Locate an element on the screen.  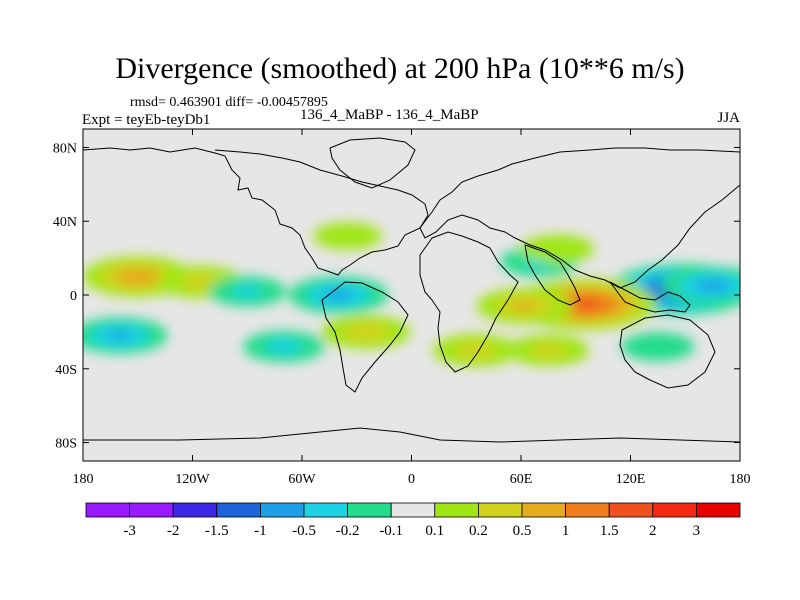
colorbar-label-3: -1 is located at coordinates (260, 531).